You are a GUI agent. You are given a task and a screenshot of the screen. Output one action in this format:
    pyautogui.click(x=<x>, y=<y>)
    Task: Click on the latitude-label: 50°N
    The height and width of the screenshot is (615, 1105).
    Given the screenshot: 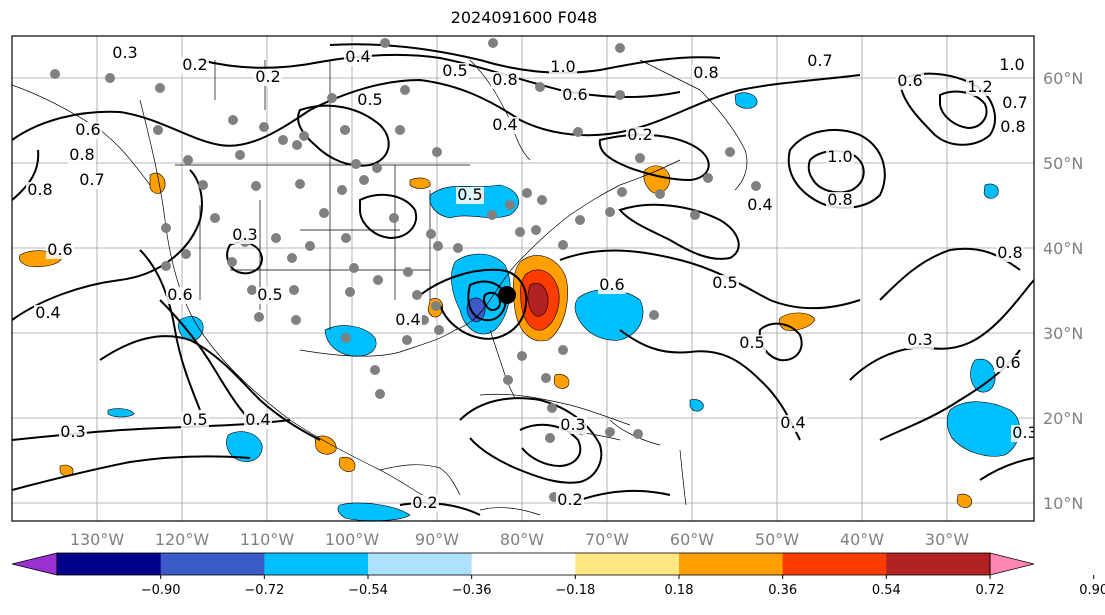 What is the action you would take?
    pyautogui.click(x=1063, y=163)
    